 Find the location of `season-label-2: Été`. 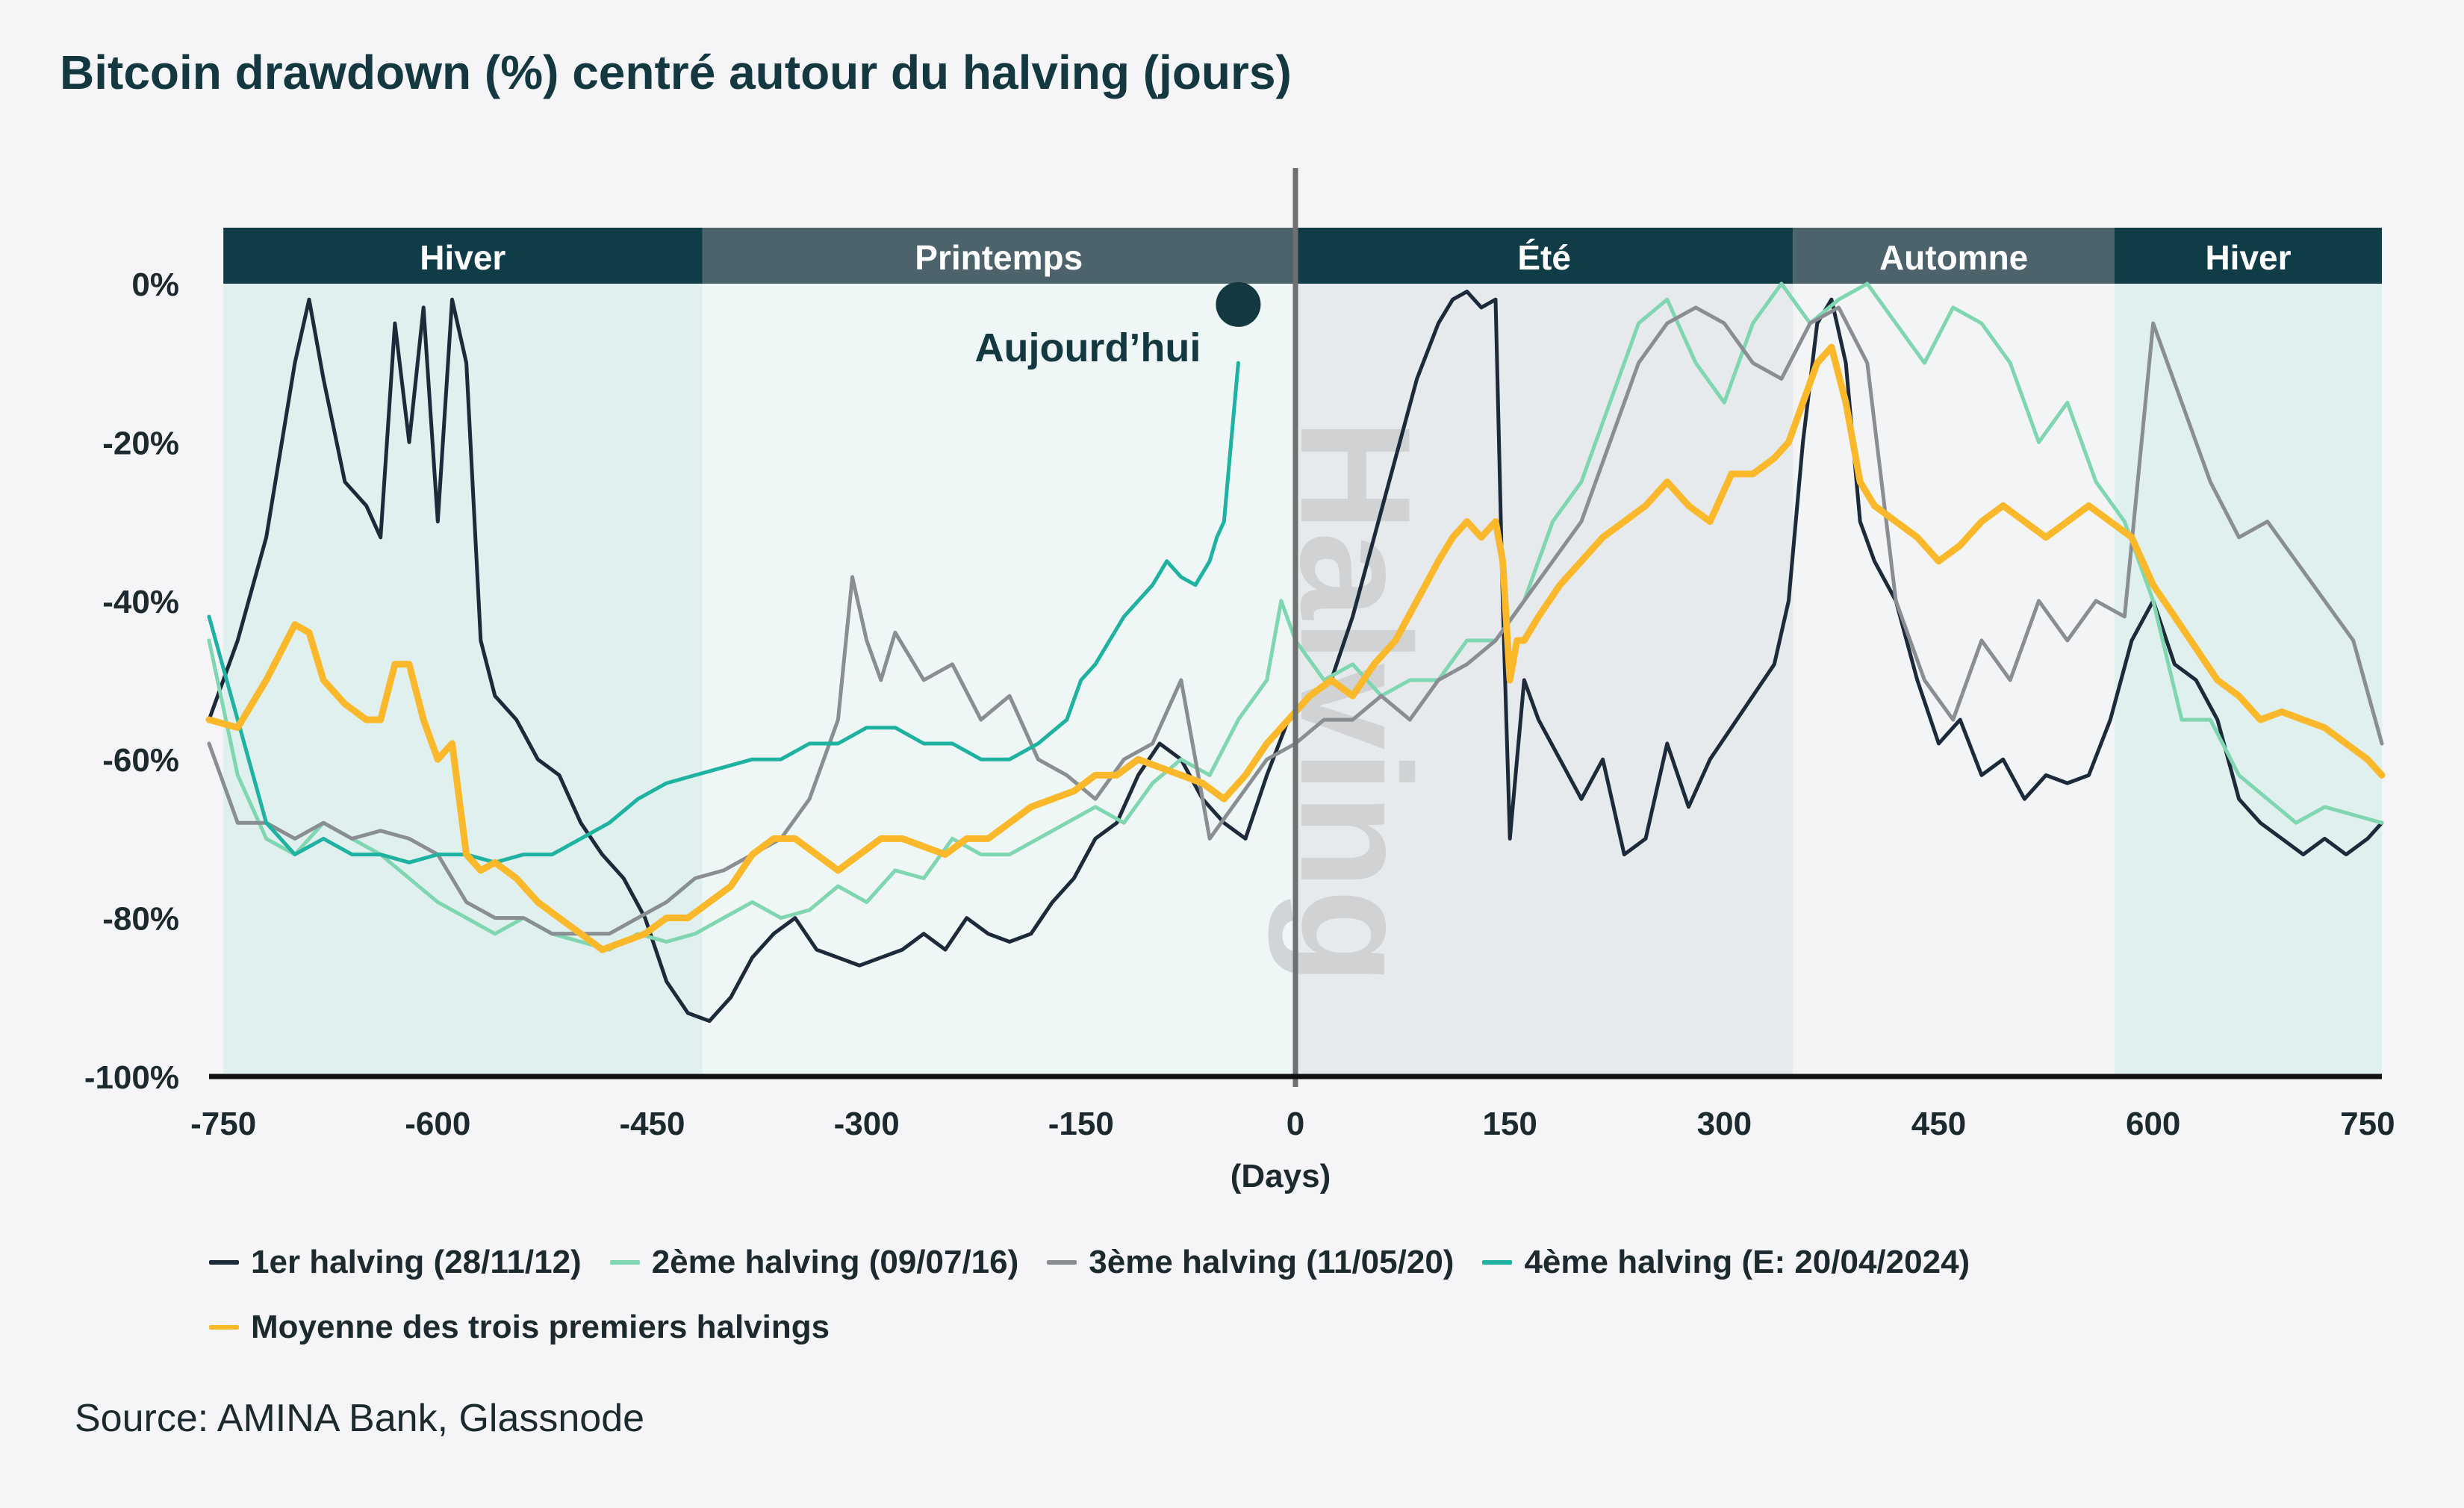

season-label-2: Été is located at coordinates (1544, 257).